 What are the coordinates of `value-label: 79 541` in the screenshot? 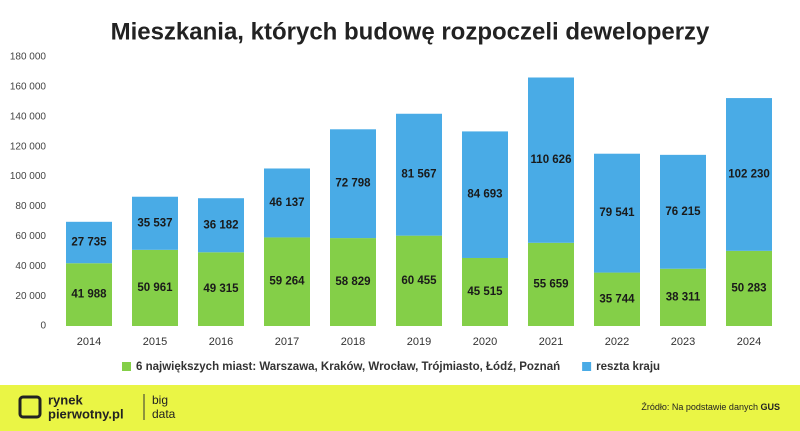 It's located at (617, 213).